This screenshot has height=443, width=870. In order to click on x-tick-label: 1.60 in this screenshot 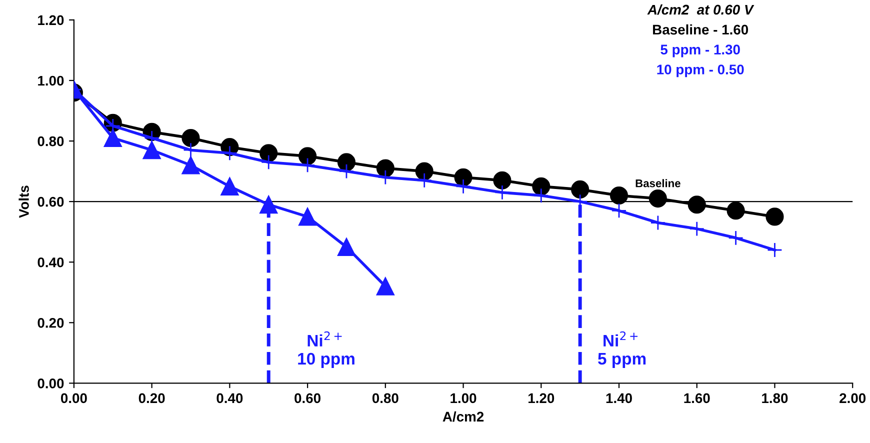, I will do `click(697, 398)`.